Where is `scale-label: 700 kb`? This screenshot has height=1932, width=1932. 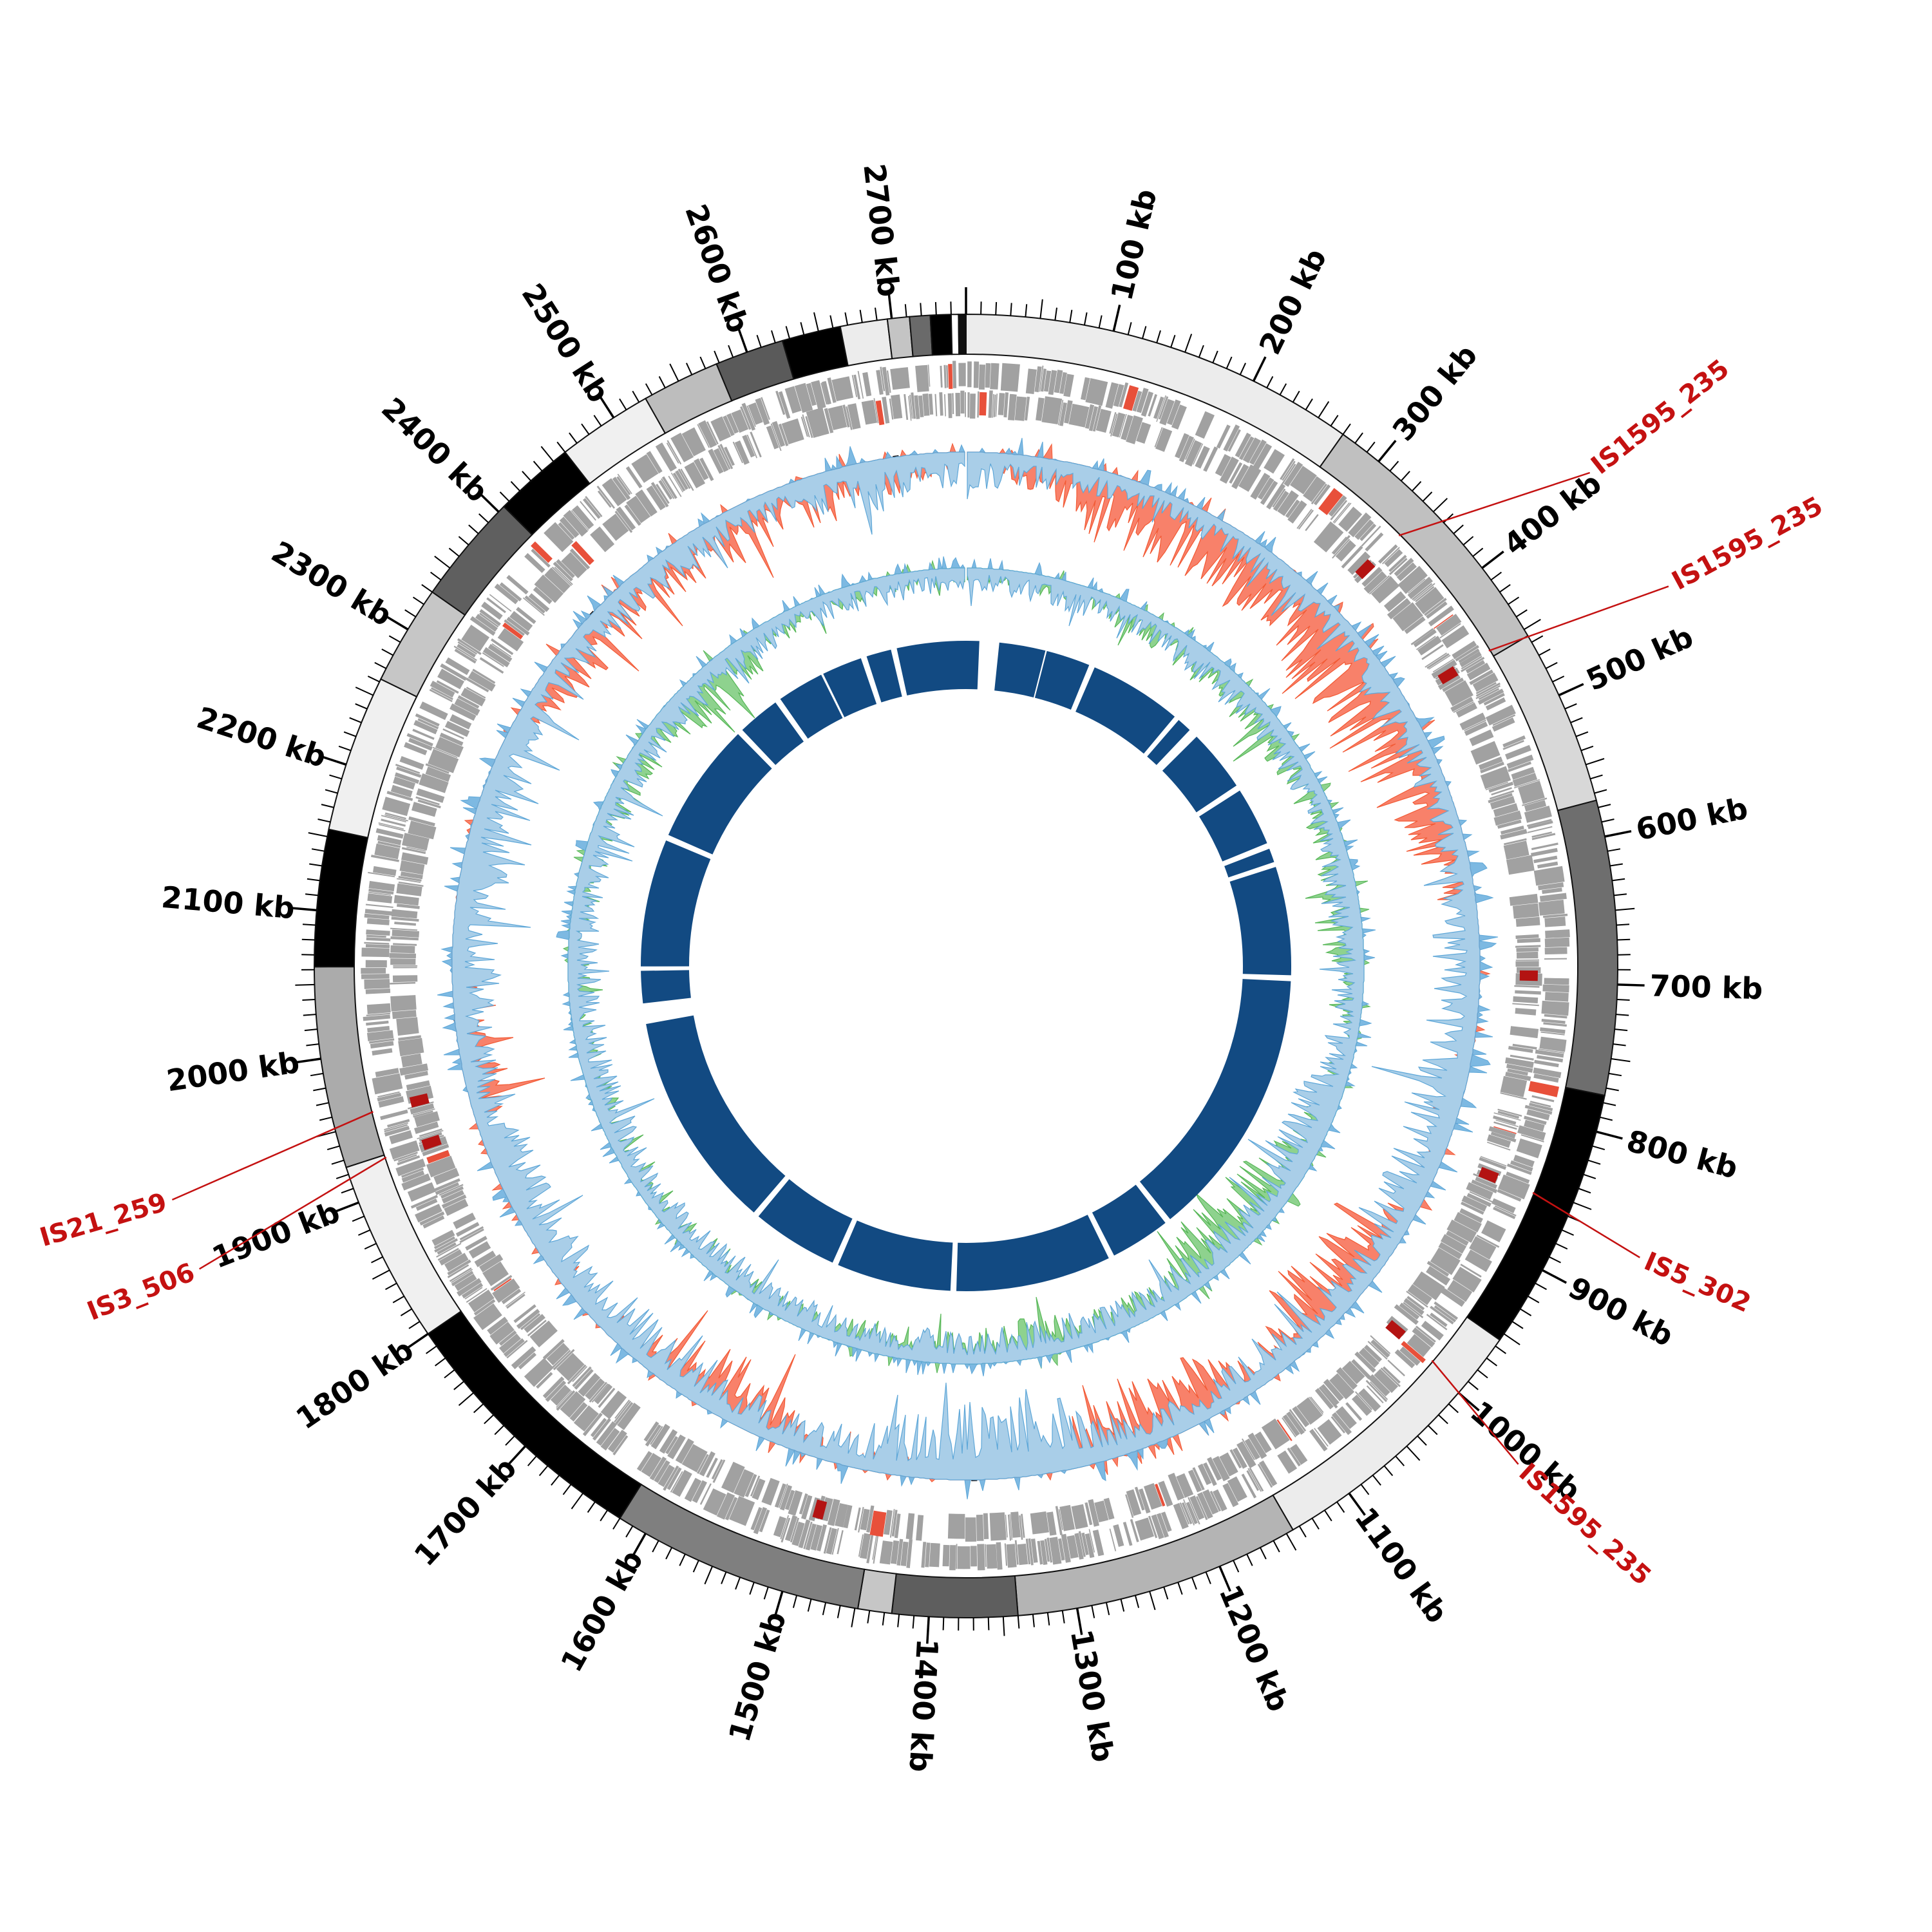 scale-label: 700 kb is located at coordinates (1706, 987).